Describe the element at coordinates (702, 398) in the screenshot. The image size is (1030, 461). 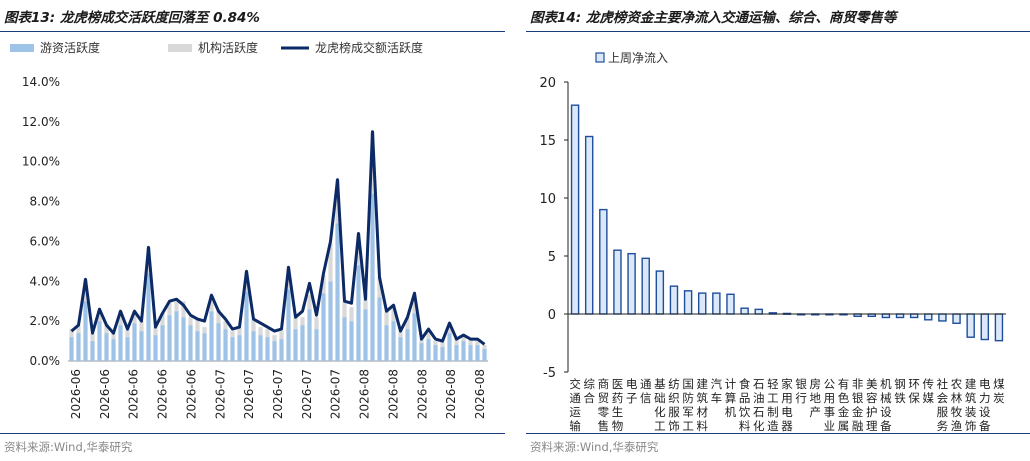
I see `right-category-label-char: 筑` at that location.